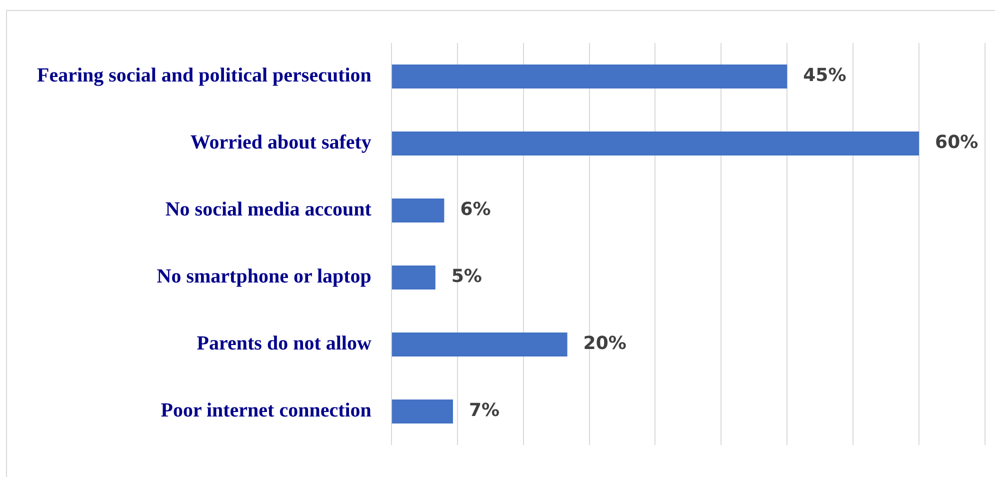  Describe the element at coordinates (264, 277) in the screenshot. I see `y-tick-label: No smartphone or laptop` at that location.